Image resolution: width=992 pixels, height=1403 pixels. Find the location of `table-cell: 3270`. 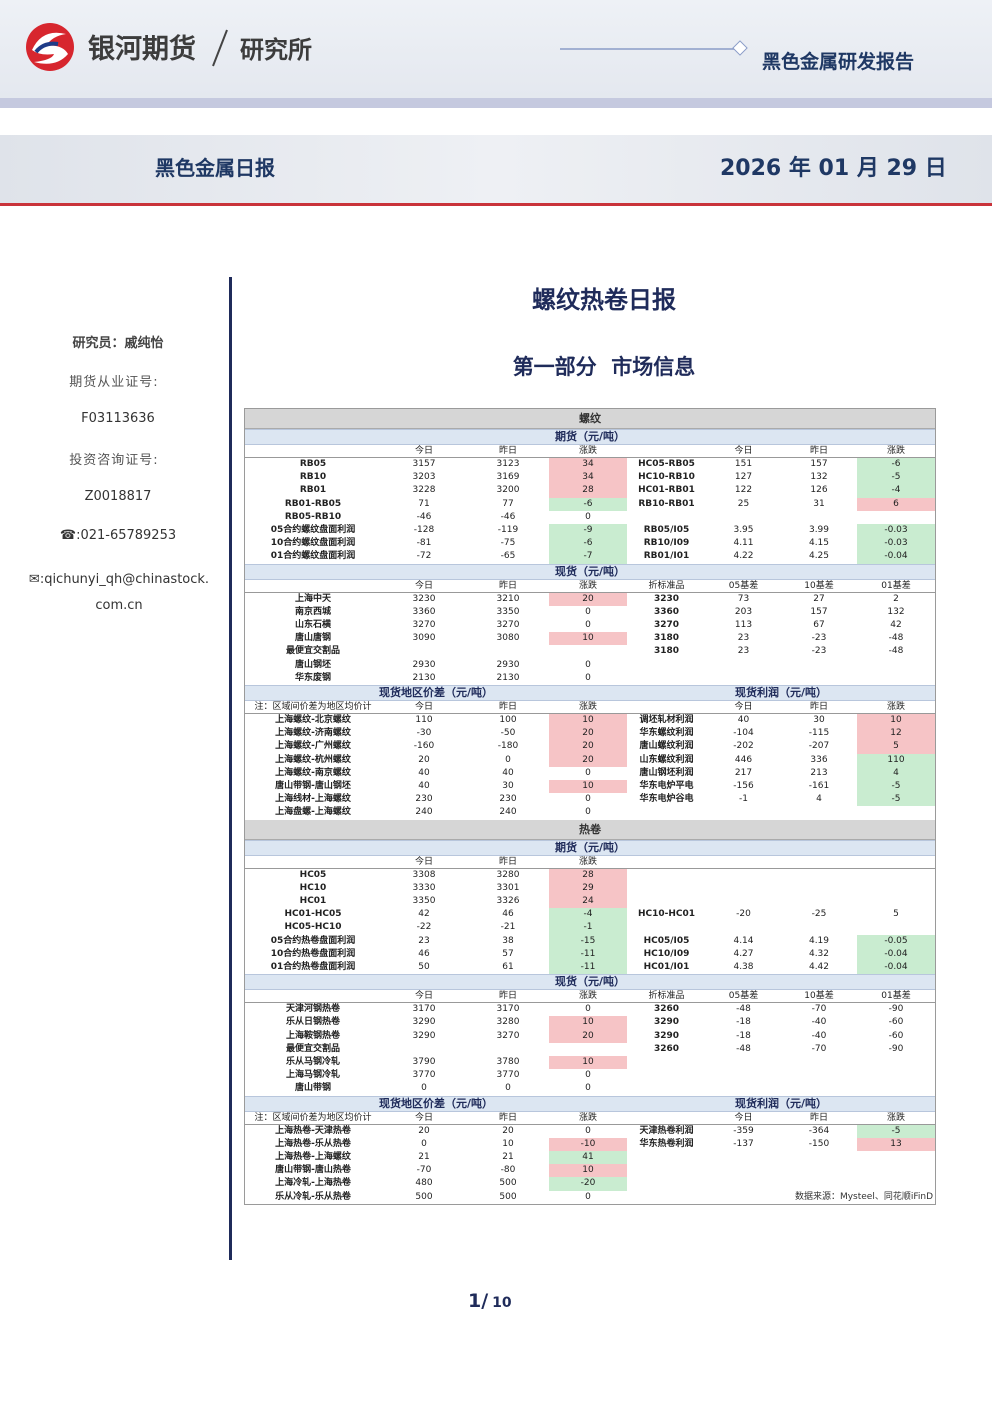

table-cell: 3270 is located at coordinates (508, 1035).